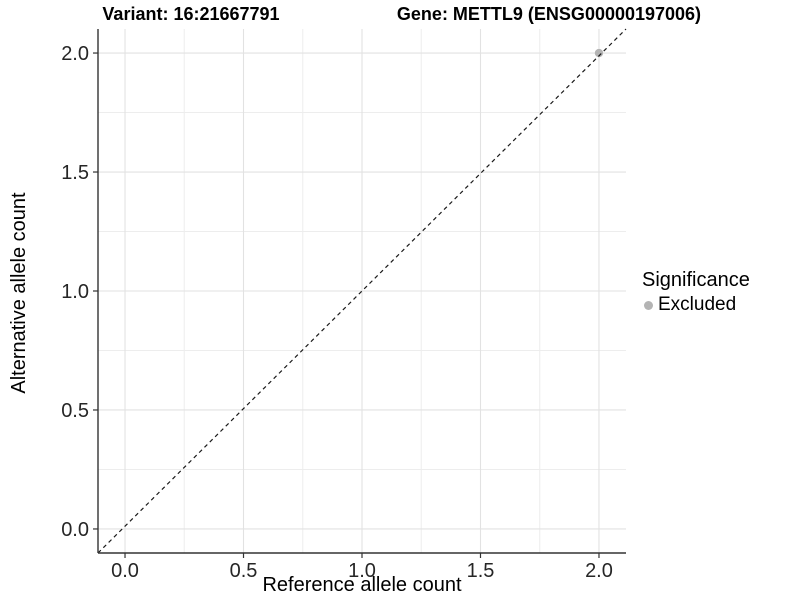 The height and width of the screenshot is (600, 800). Describe the element at coordinates (125, 571) in the screenshot. I see `x-tick-label: 0.0` at that location.